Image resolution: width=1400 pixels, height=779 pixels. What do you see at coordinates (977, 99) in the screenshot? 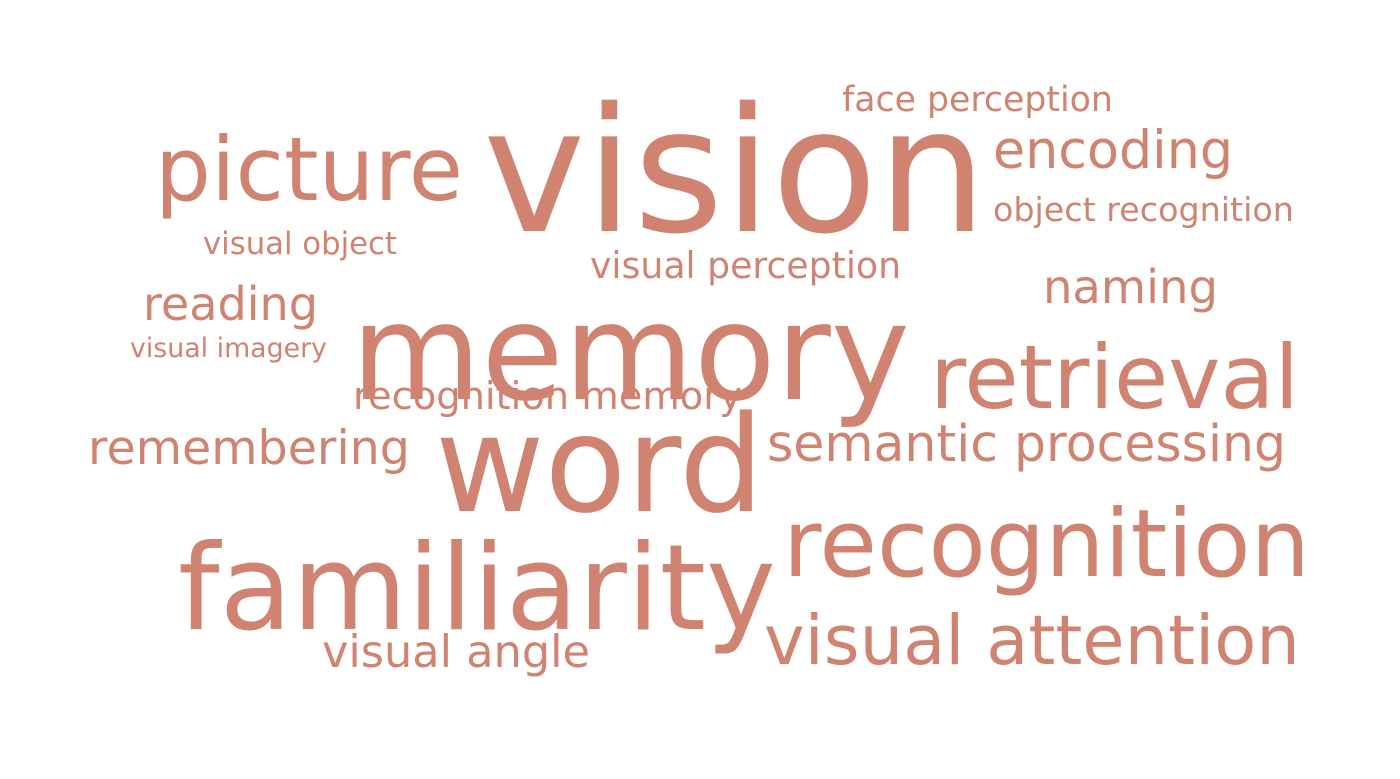
I see `word-face-perception: face perception` at bounding box center [977, 99].